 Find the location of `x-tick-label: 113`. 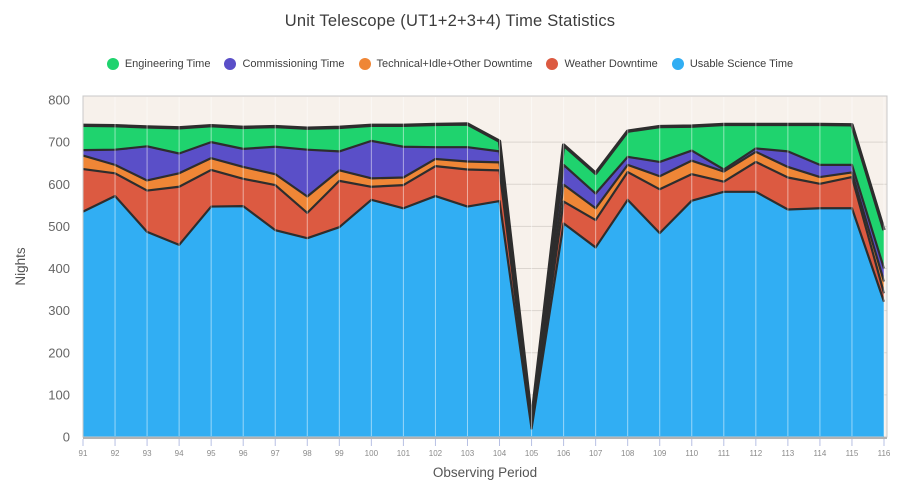

x-tick-label: 113 is located at coordinates (787, 453).